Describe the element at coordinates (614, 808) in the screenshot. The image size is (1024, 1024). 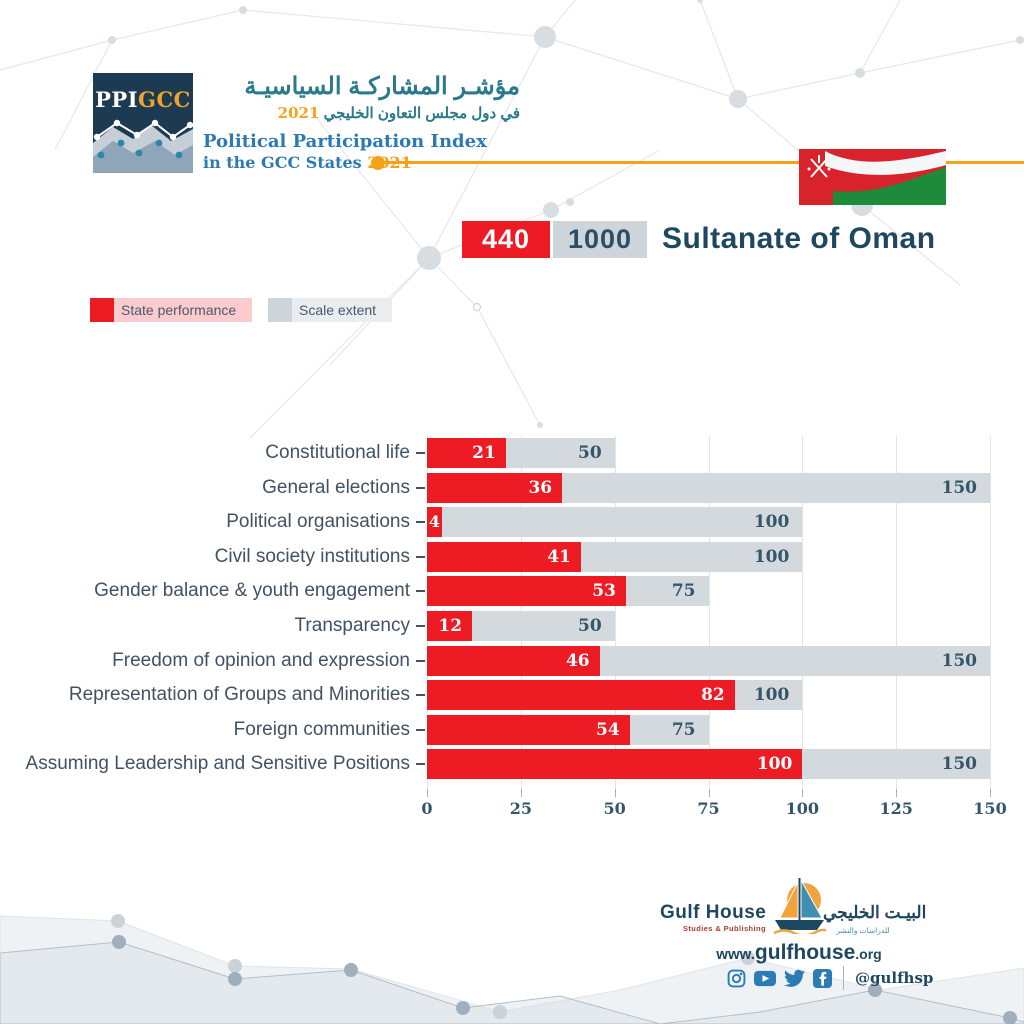
I see `axis-tick-label: 50` at that location.